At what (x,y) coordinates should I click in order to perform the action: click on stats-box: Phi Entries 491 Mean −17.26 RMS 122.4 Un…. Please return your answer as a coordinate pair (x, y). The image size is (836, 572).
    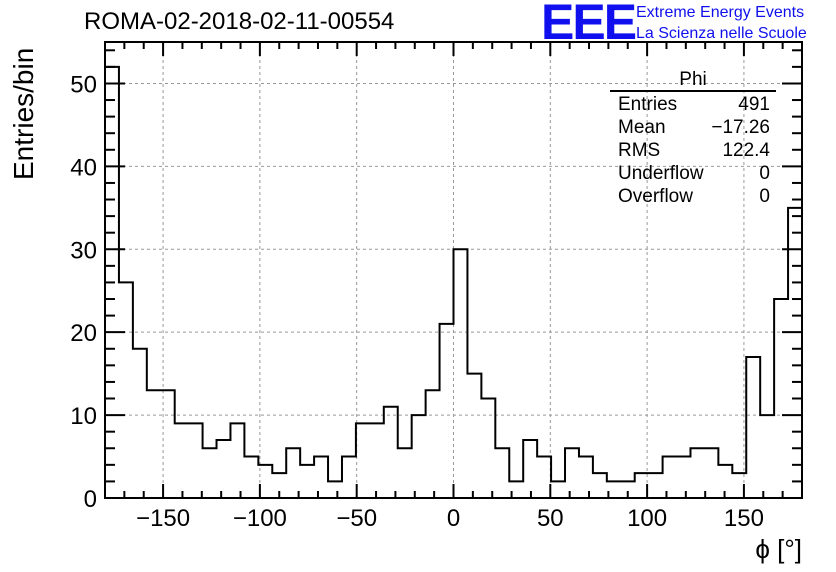
    Looking at the image, I should click on (693, 139).